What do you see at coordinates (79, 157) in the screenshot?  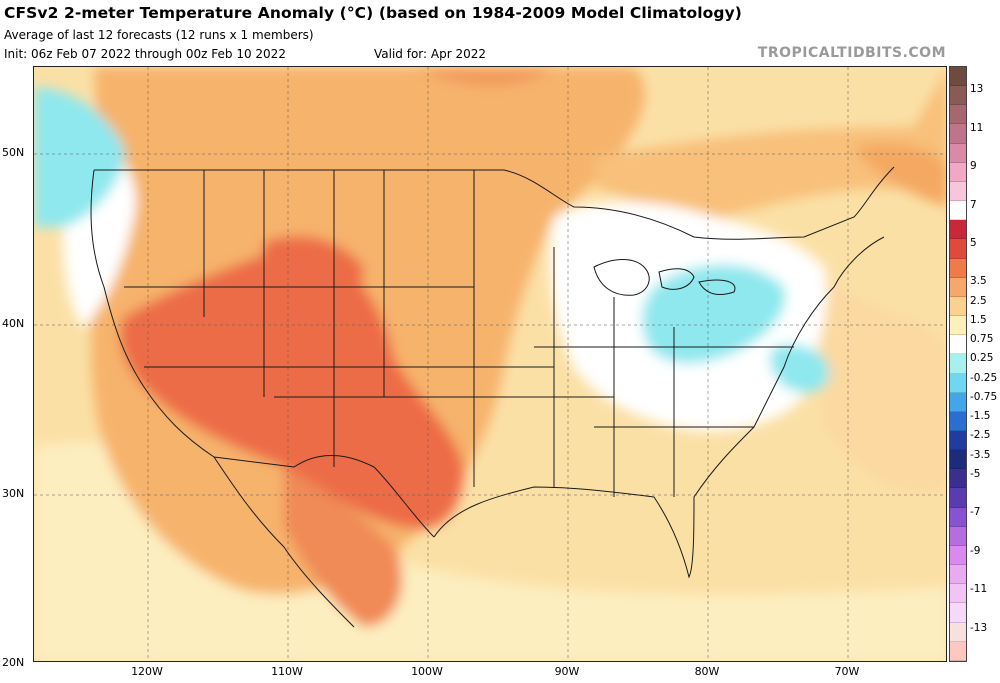 I see `field-cyan-pacnw` at bounding box center [79, 157].